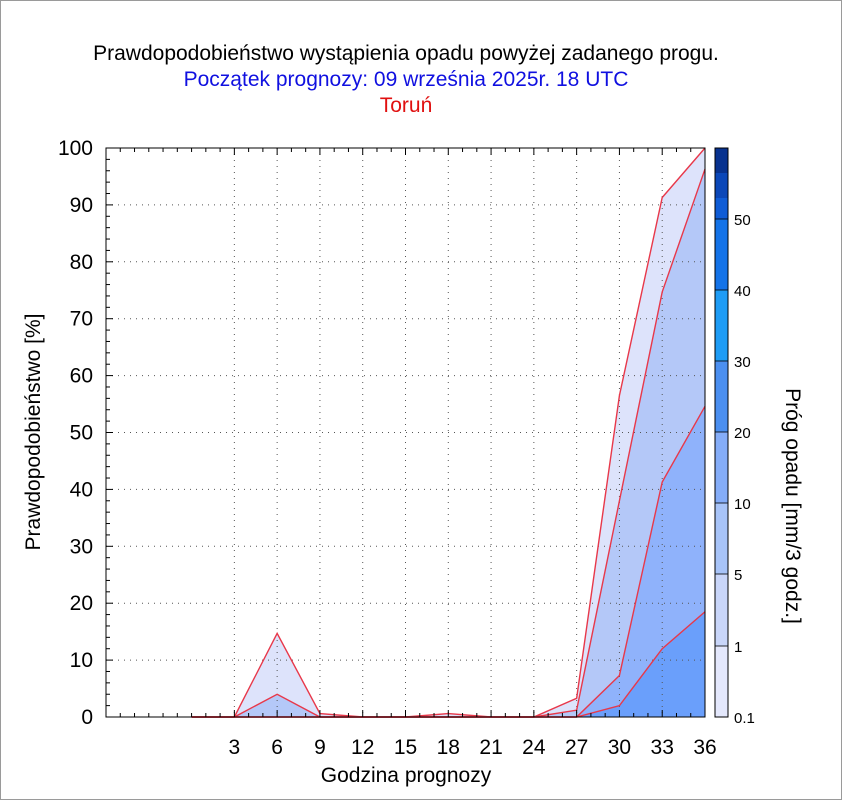 This screenshot has height=801, width=842. Describe the element at coordinates (81, 319) in the screenshot. I see `y-tick-label: 70` at that location.